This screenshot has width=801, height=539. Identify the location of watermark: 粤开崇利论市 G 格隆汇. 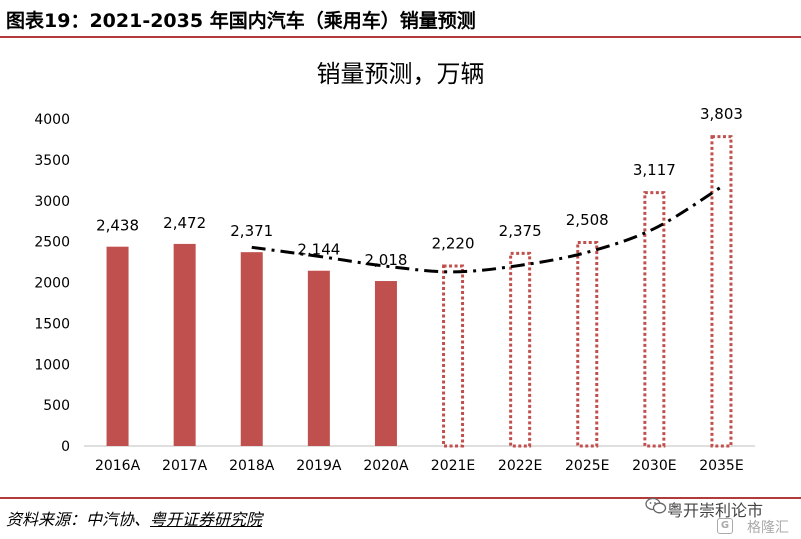
(694, 516).